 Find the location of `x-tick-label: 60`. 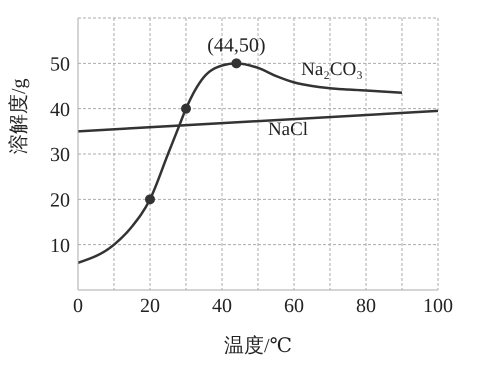

x-tick-label: 60 is located at coordinates (294, 306).